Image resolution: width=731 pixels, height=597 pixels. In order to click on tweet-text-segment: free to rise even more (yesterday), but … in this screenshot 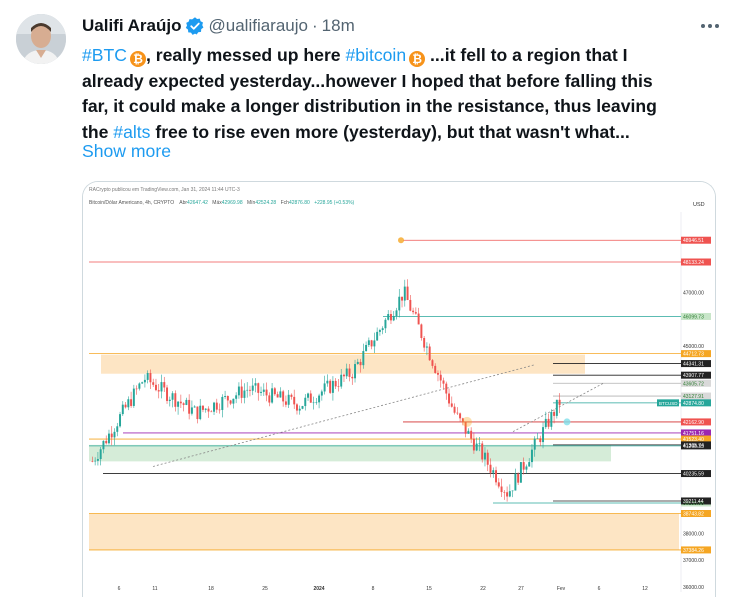, I will do `click(390, 131)`.